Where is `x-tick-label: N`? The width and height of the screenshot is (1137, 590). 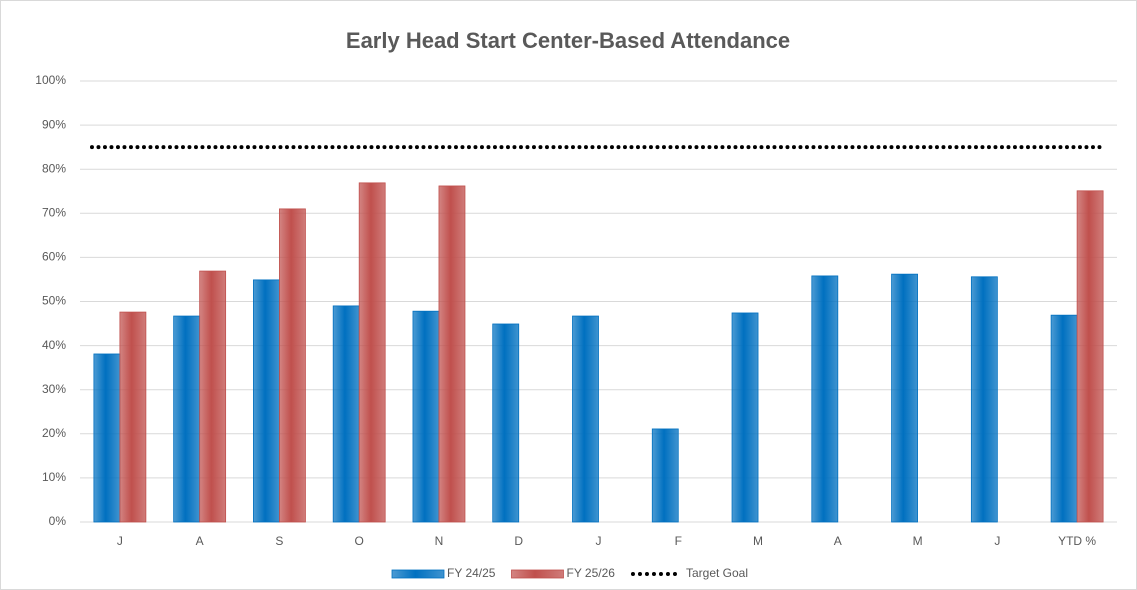
x-tick-label: N is located at coordinates (439, 541).